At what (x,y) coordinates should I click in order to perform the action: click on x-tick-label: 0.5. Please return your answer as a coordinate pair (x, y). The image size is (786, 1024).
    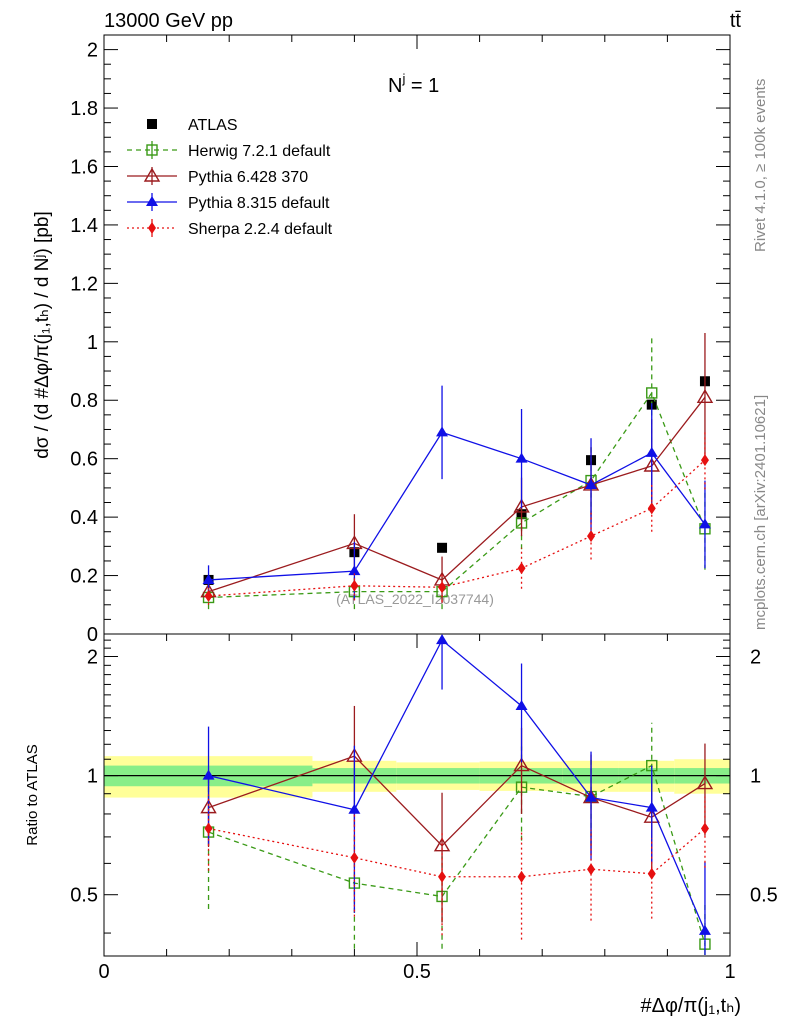
    Looking at the image, I should click on (417, 972).